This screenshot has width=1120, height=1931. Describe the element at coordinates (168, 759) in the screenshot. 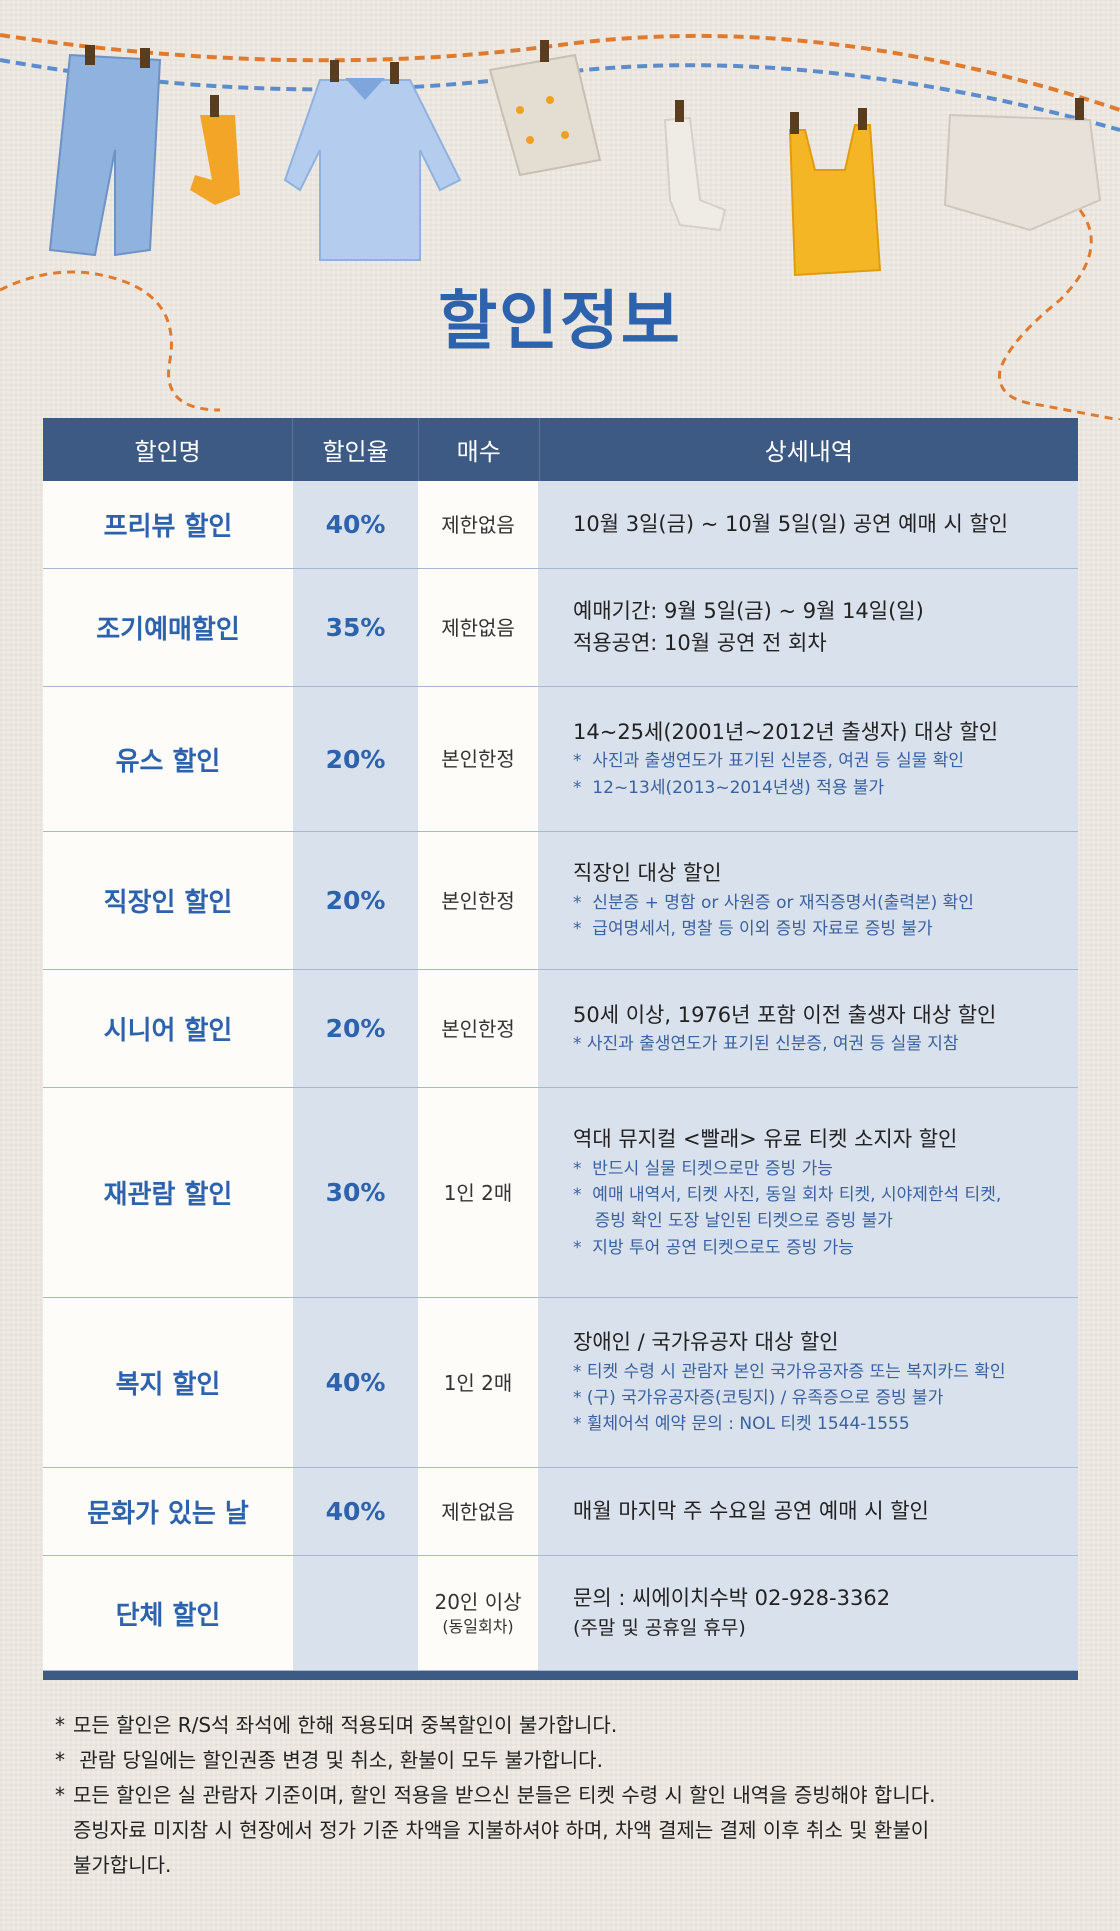

I see `discount-name: 유스 할인` at that location.